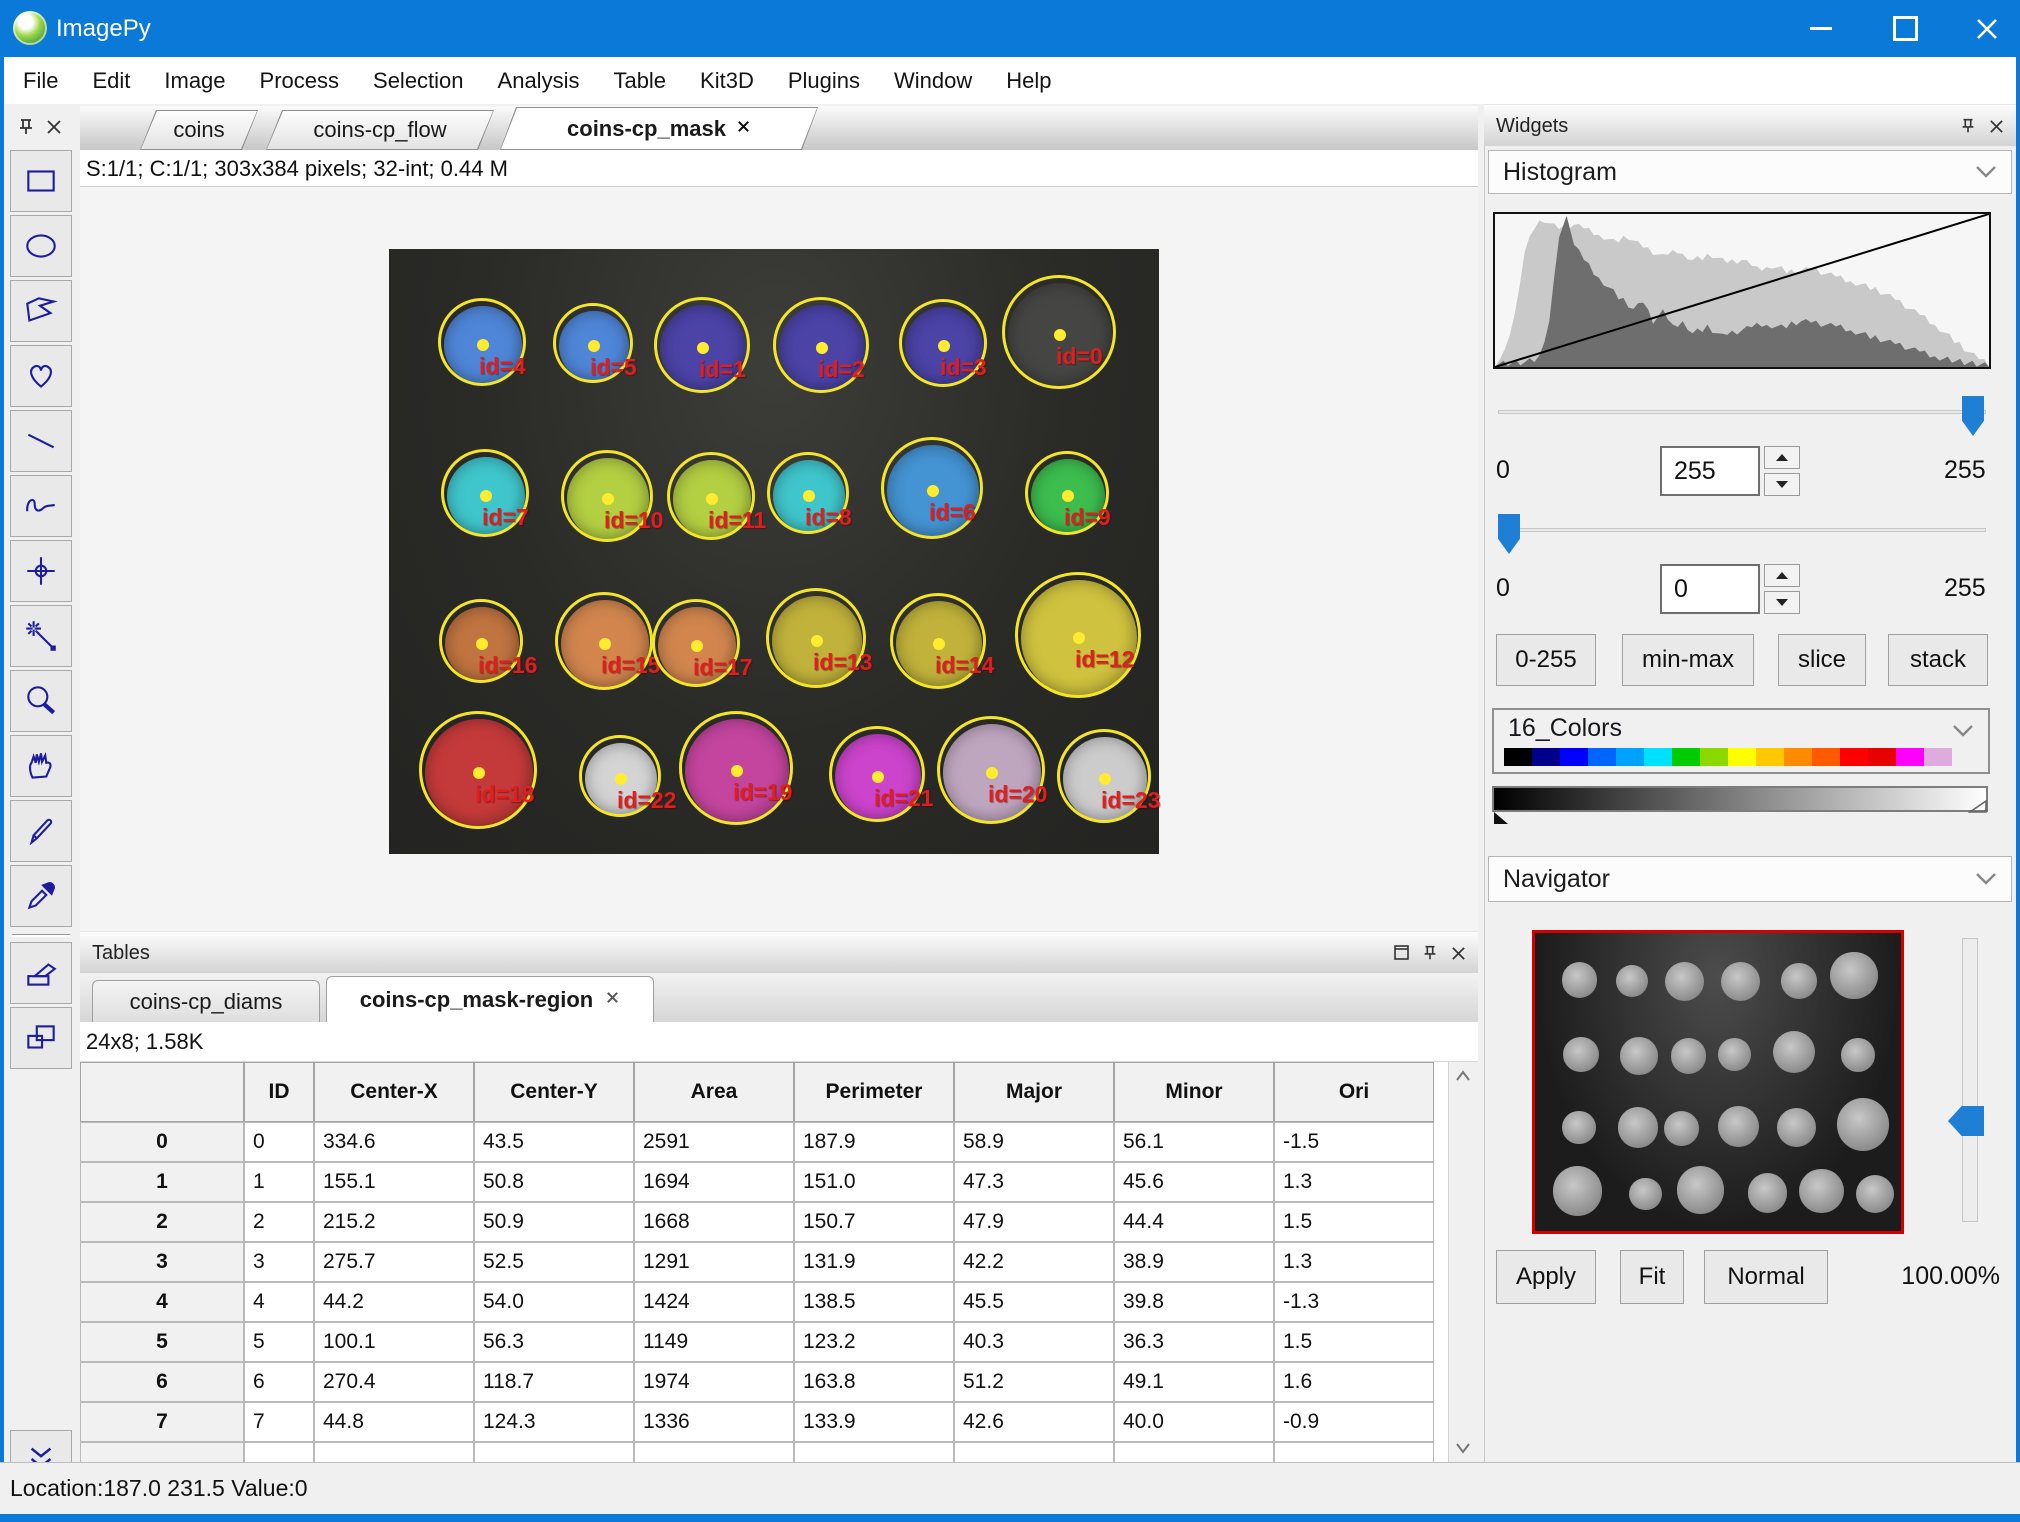 This screenshot has width=2020, height=1522. What do you see at coordinates (482, 342) in the screenshot?
I see `coin-region-id=4: id=4` at bounding box center [482, 342].